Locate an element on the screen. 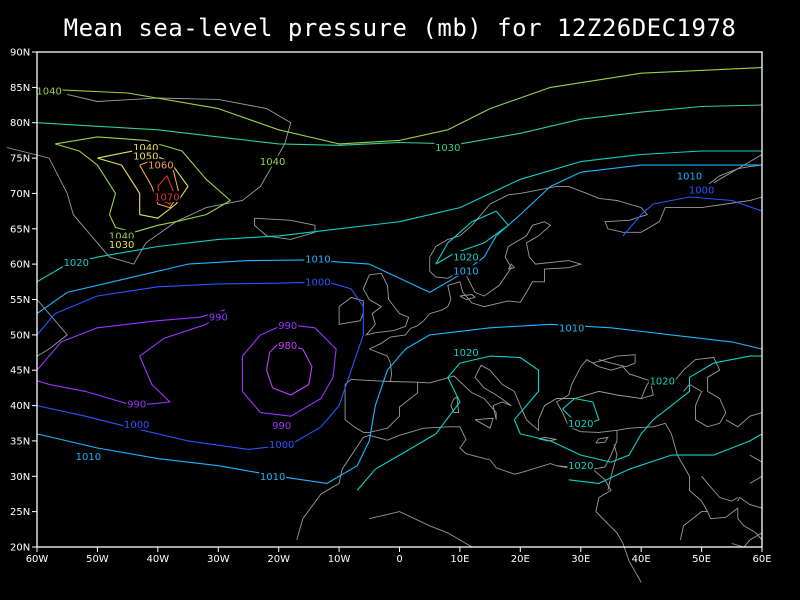 The height and width of the screenshot is (600, 800). lat-label: 65N is located at coordinates (20, 229).